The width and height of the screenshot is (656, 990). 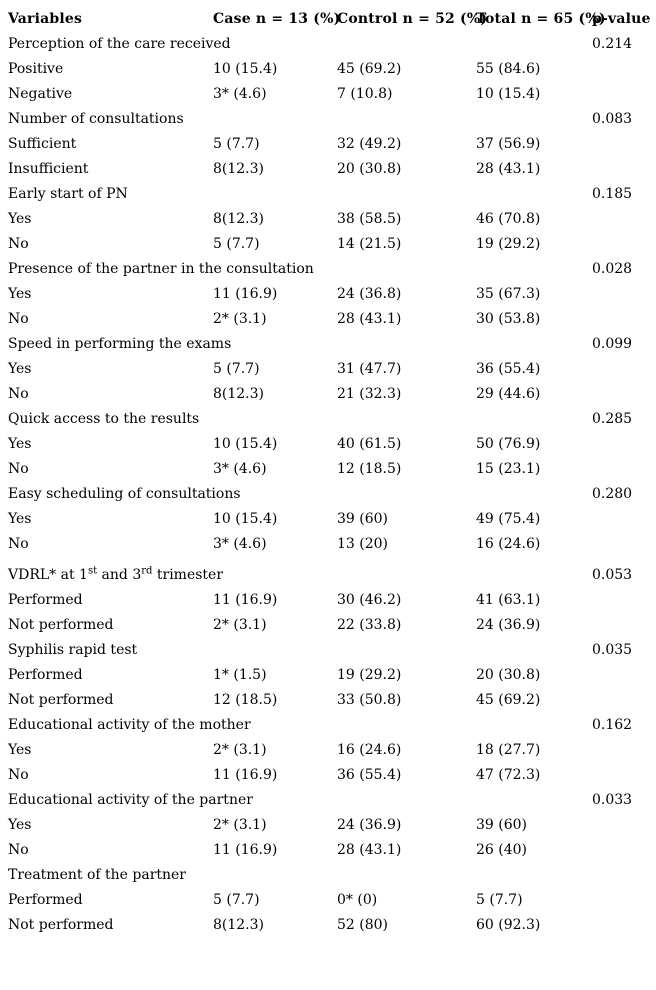 What do you see at coordinates (612, 44) in the screenshot?
I see `p-value-cell: 0.214` at bounding box center [612, 44].